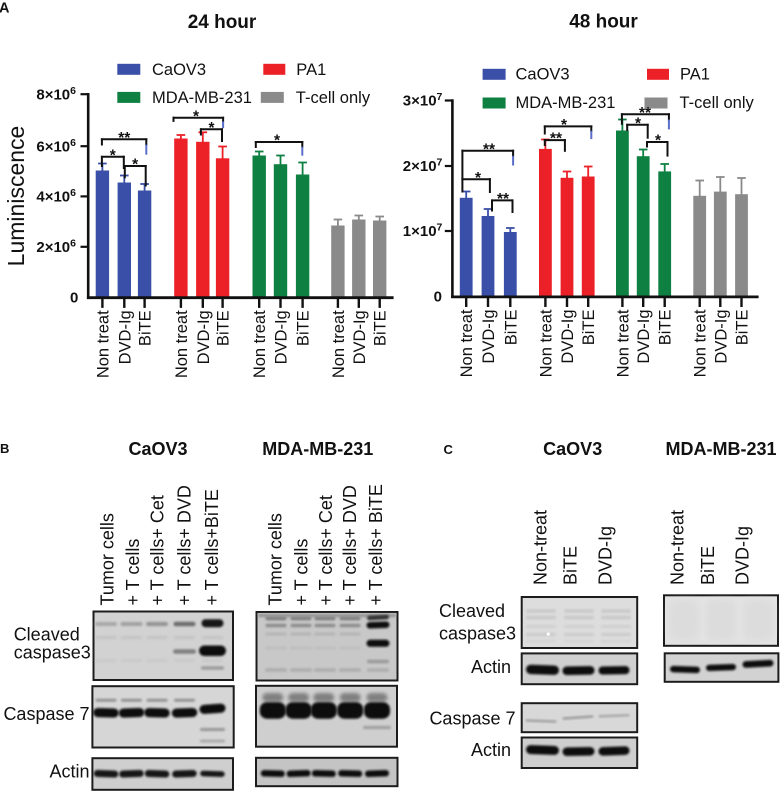 This screenshot has height=793, width=781. Describe the element at coordinates (16, 196) in the screenshot. I see `svg-text: Luminiscence` at that location.